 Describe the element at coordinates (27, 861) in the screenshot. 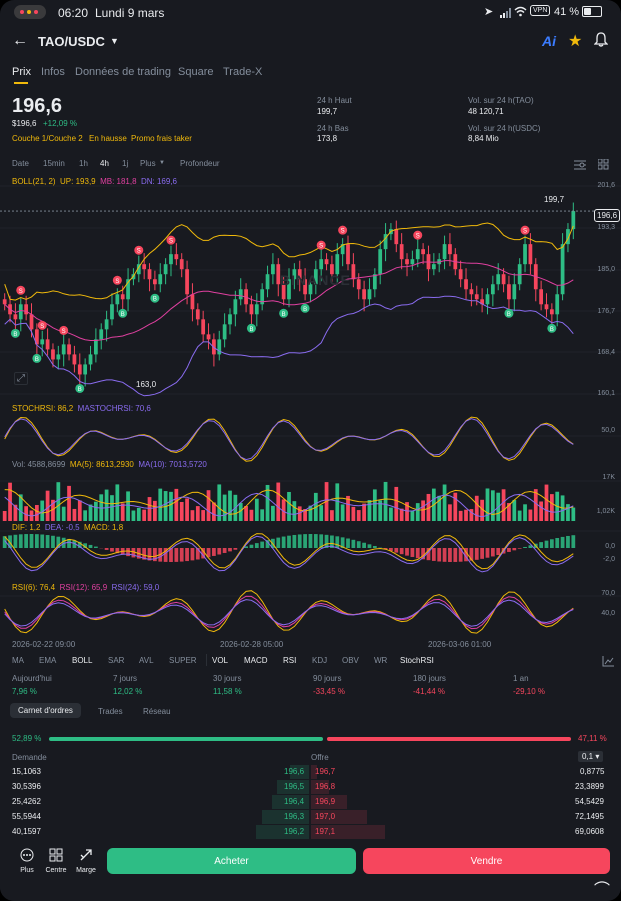

I see `more-button: Plus` at that location.